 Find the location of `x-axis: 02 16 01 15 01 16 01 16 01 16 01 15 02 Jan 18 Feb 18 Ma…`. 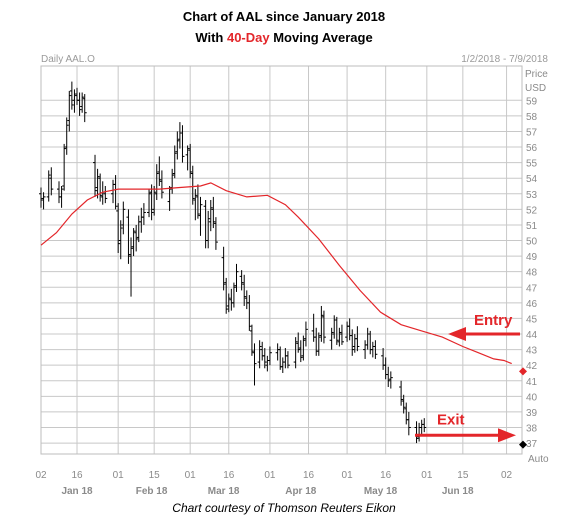

x-axis: 02 16 01 15 01 16 01 16 01 16 01 15 02 Jan 18 Feb 18 Ma… is located at coordinates (273, 483).